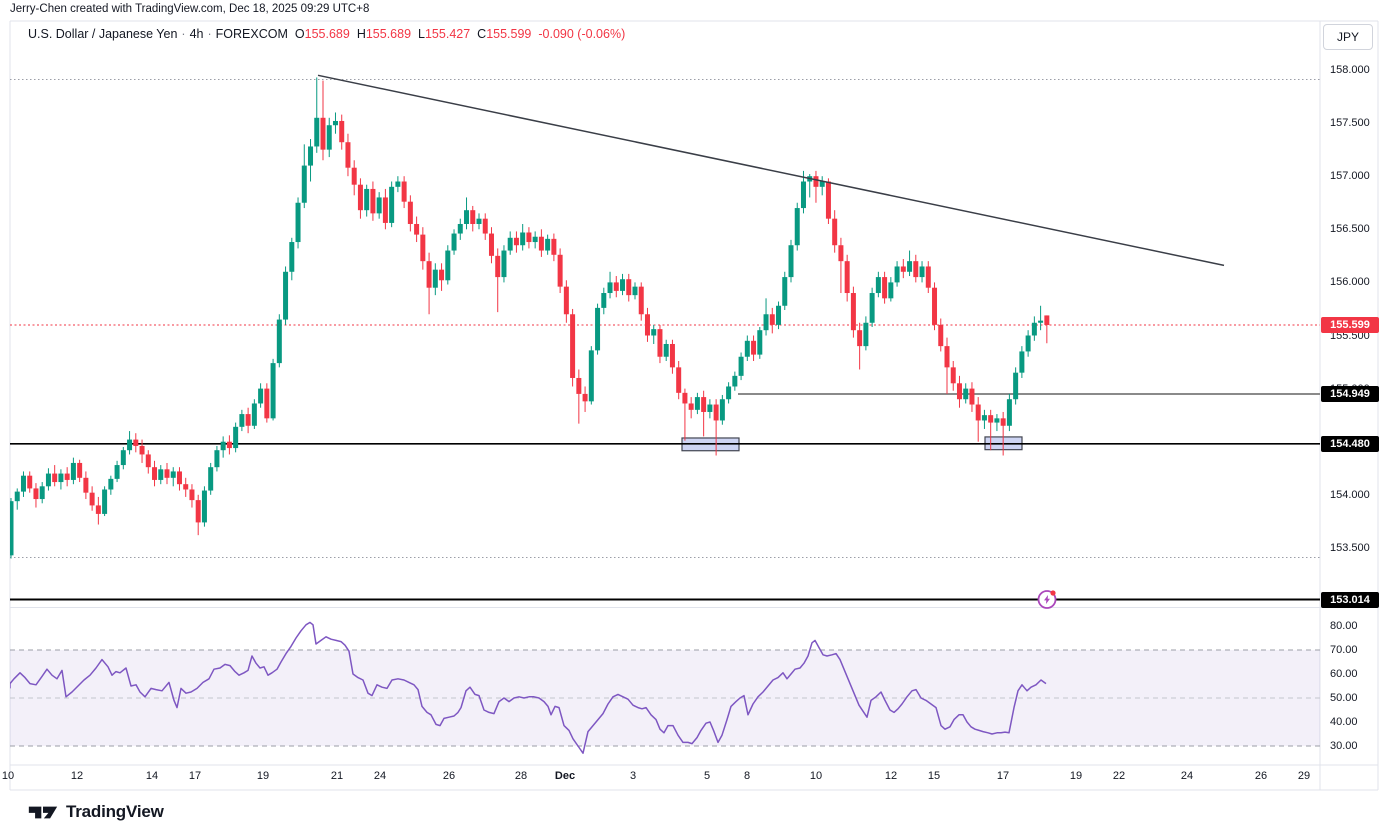 The height and width of the screenshot is (838, 1381). I want to click on high-value: 155.689, so click(388, 34).